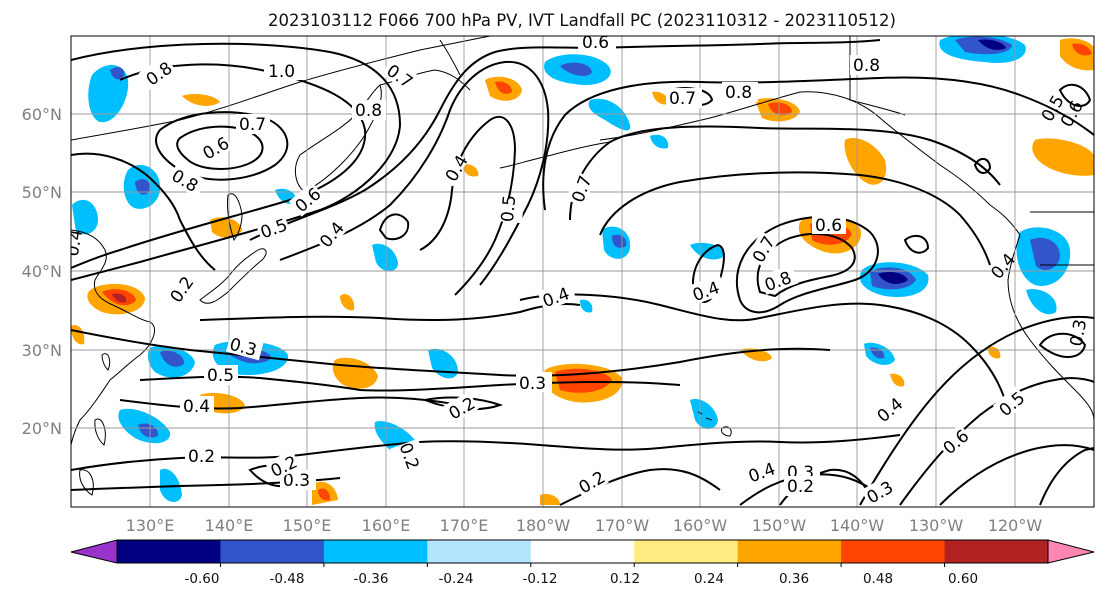 This screenshot has width=1105, height=601. What do you see at coordinates (779, 525) in the screenshot?
I see `lon-label: 150°W` at bounding box center [779, 525].